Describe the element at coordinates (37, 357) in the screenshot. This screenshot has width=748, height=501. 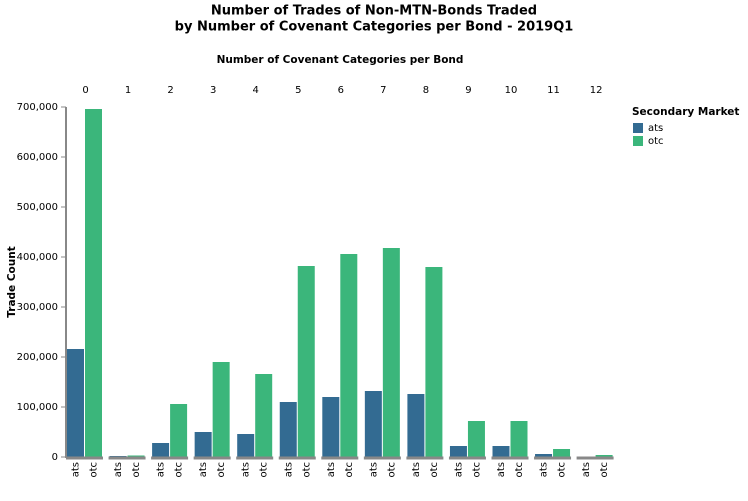
I see `y-tick-label: 200,000` at that location.